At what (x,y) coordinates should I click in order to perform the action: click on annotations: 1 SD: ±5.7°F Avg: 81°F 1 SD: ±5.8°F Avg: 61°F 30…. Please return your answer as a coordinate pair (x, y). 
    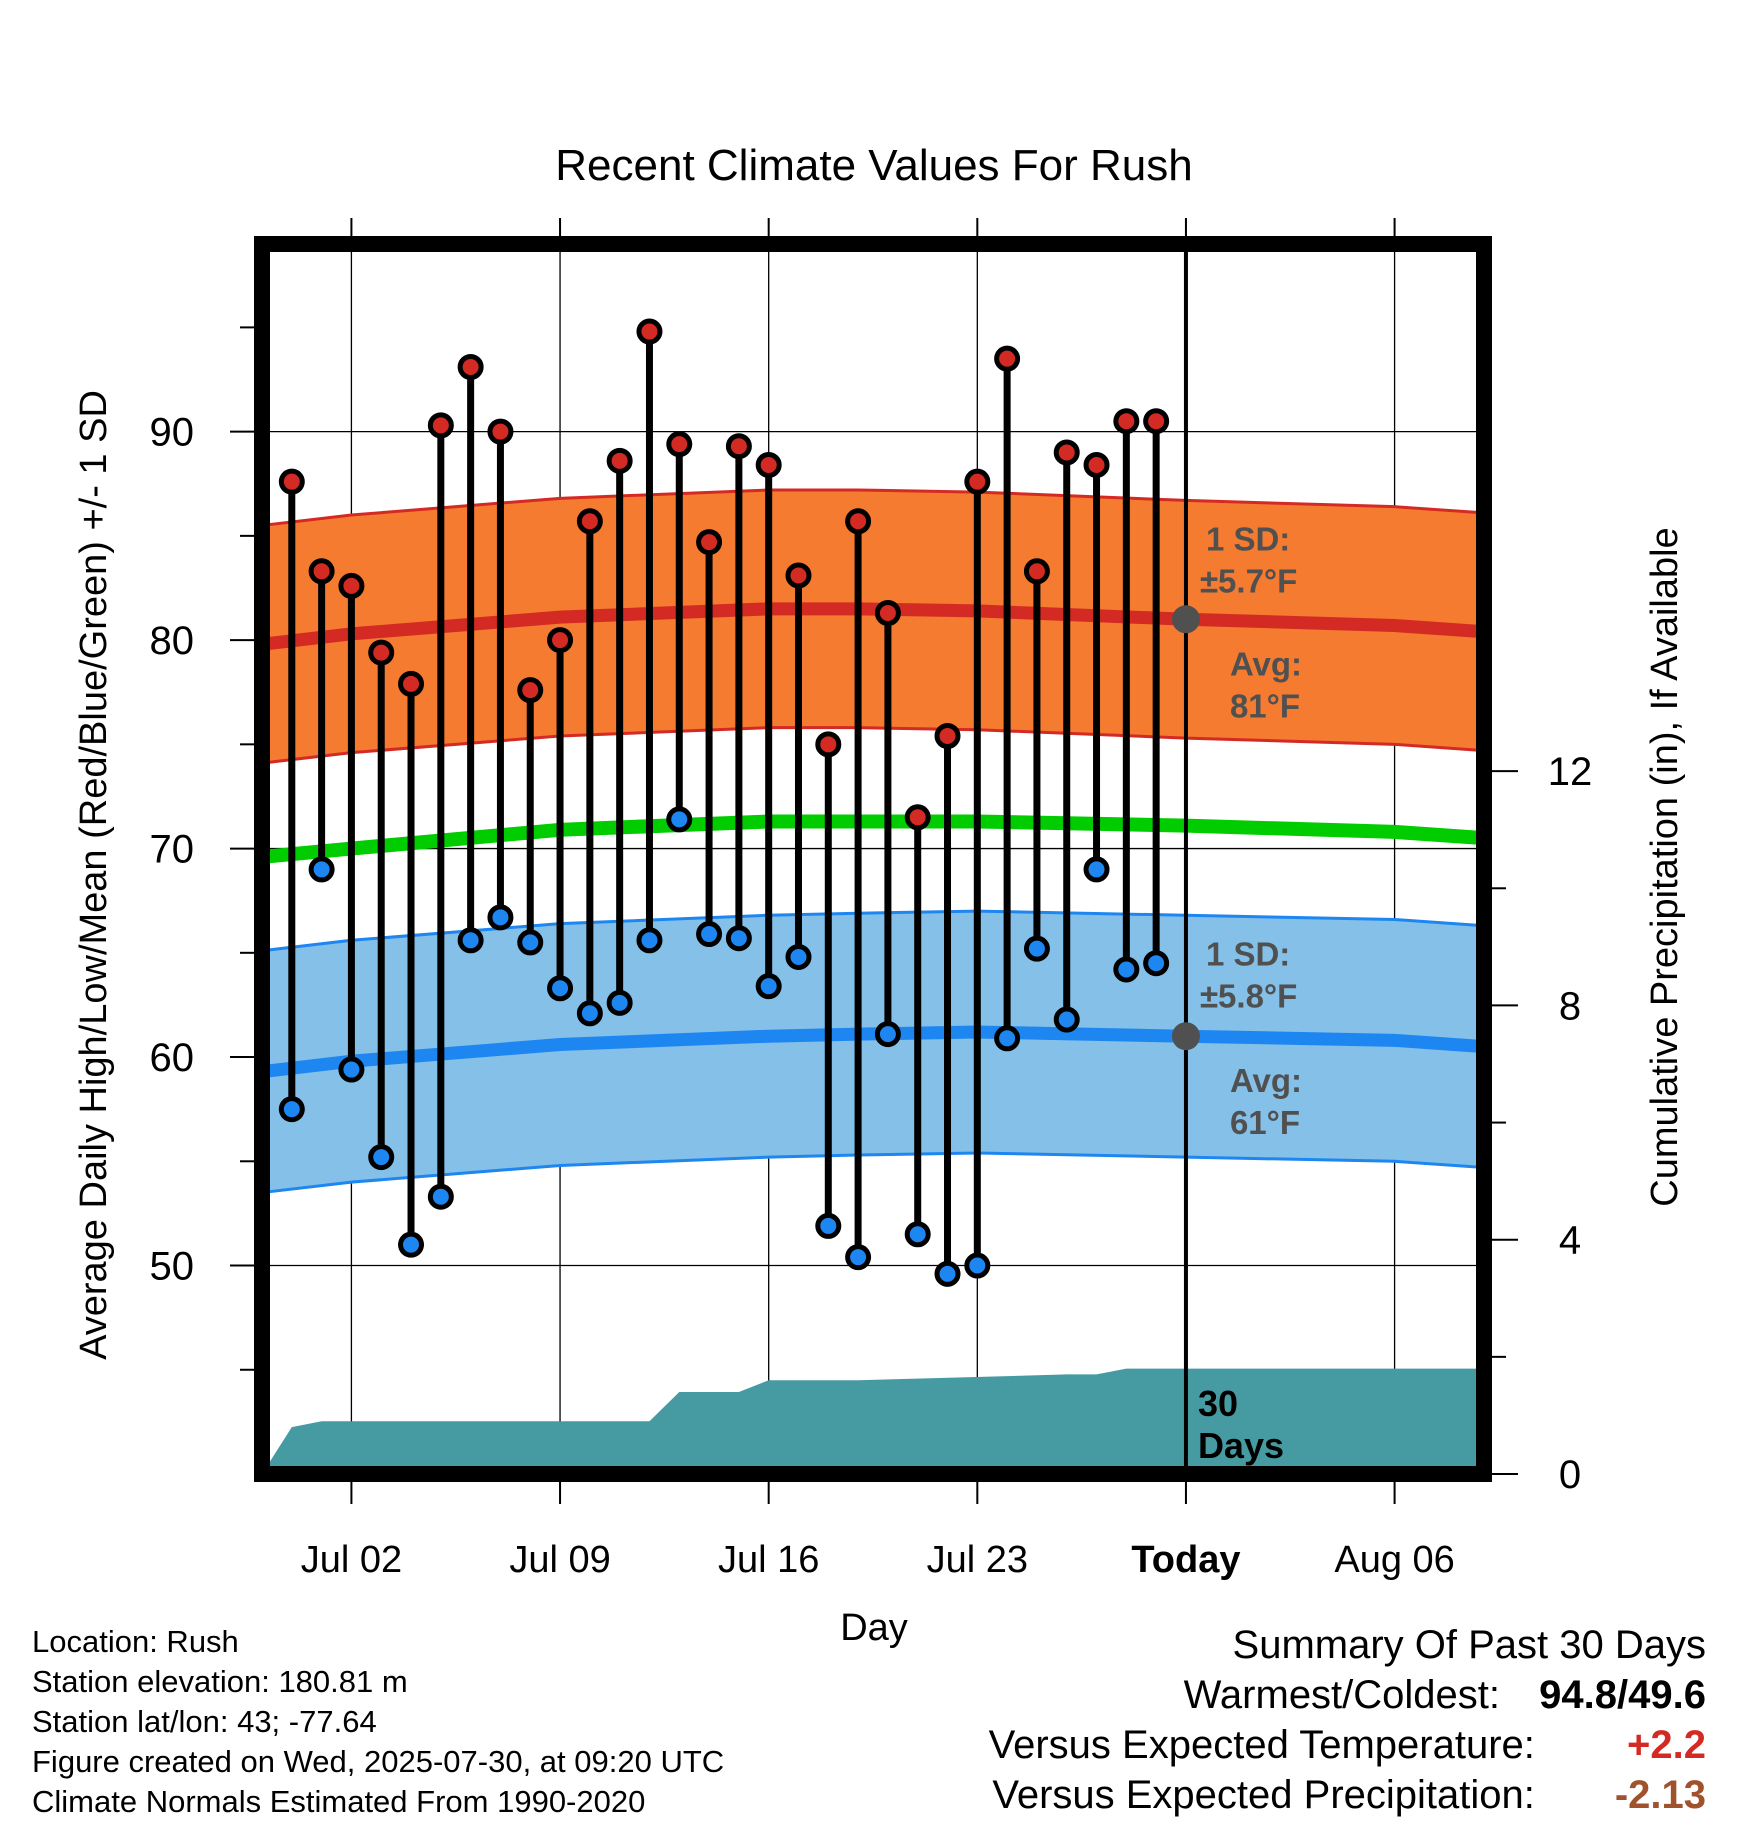
    Looking at the image, I should click on (1250, 993).